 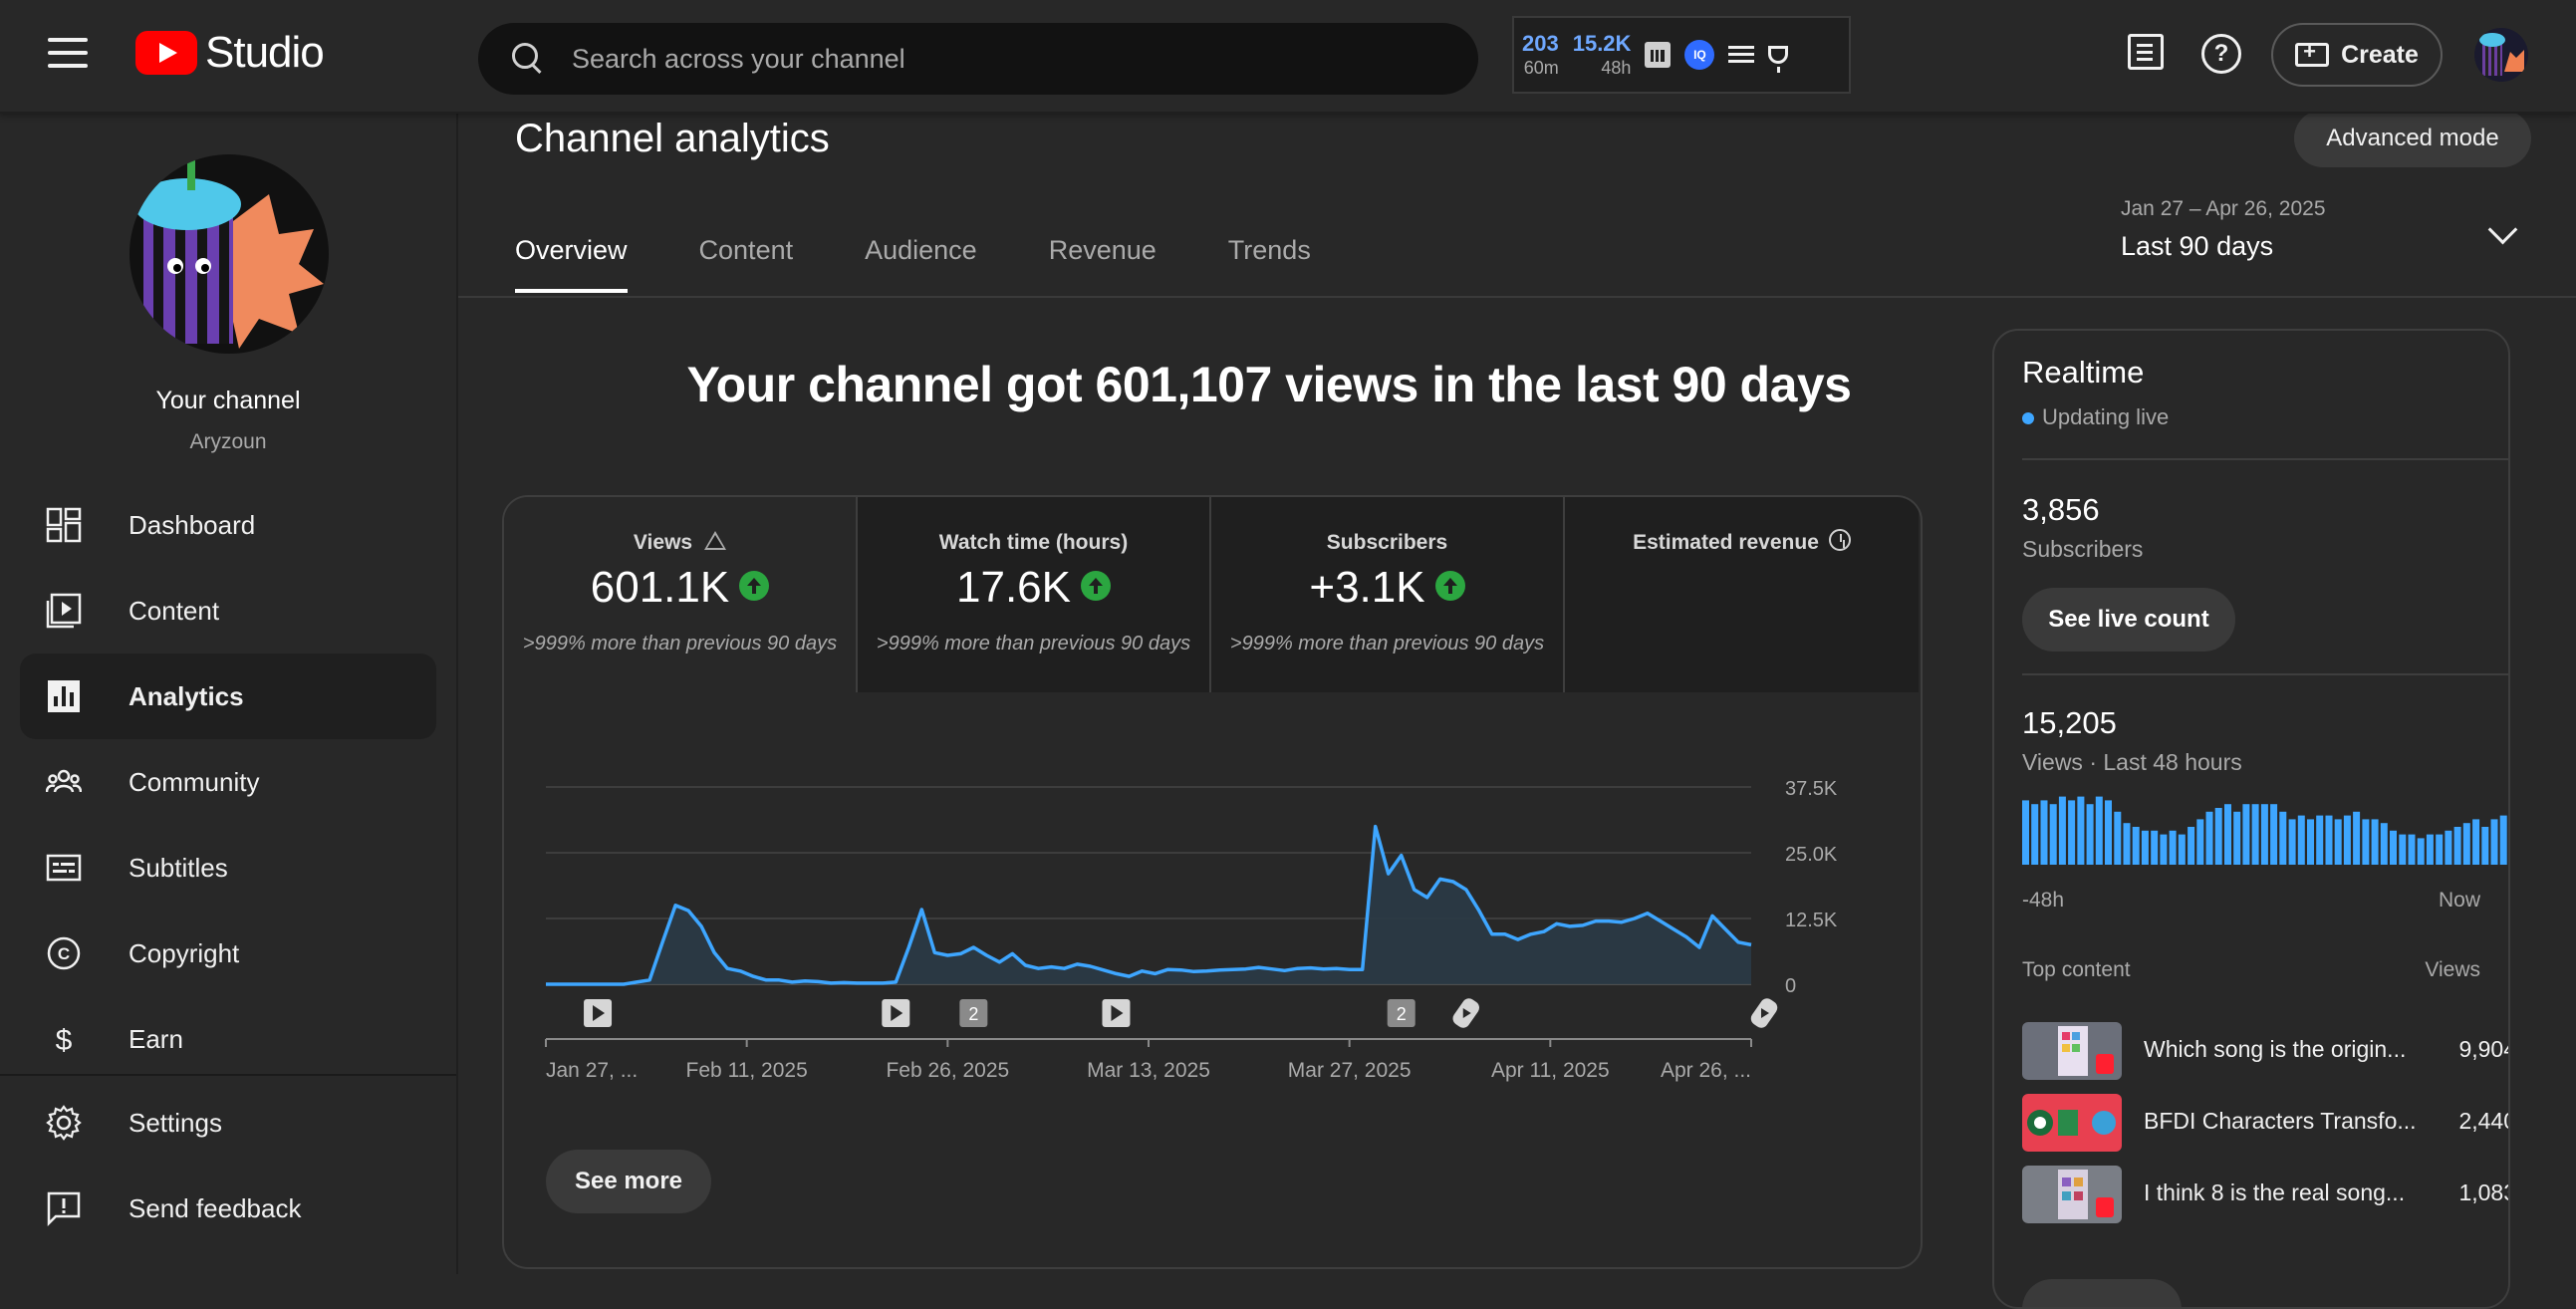 What do you see at coordinates (64, 953) in the screenshot?
I see `svg-text: C` at bounding box center [64, 953].